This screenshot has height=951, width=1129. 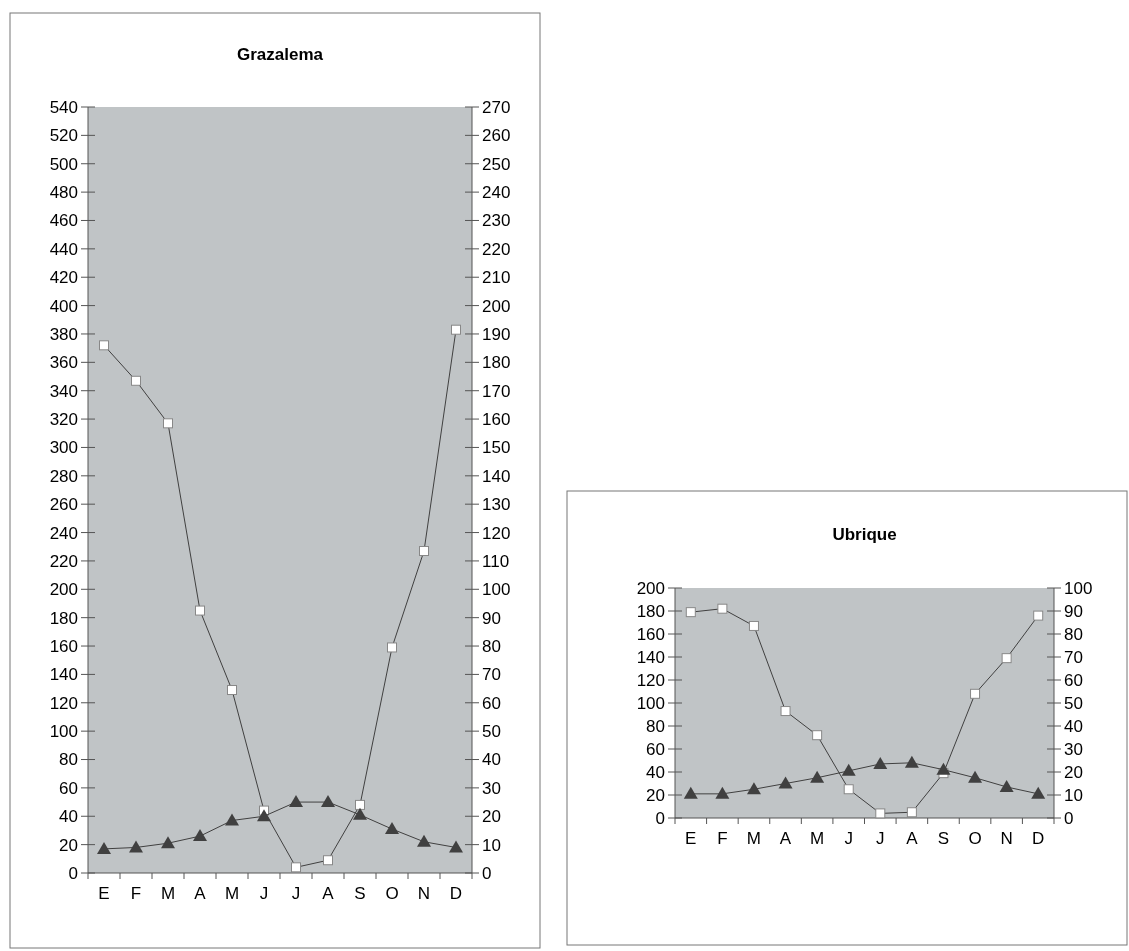 I want to click on y2-tick-label: 110, so click(x=496, y=561).